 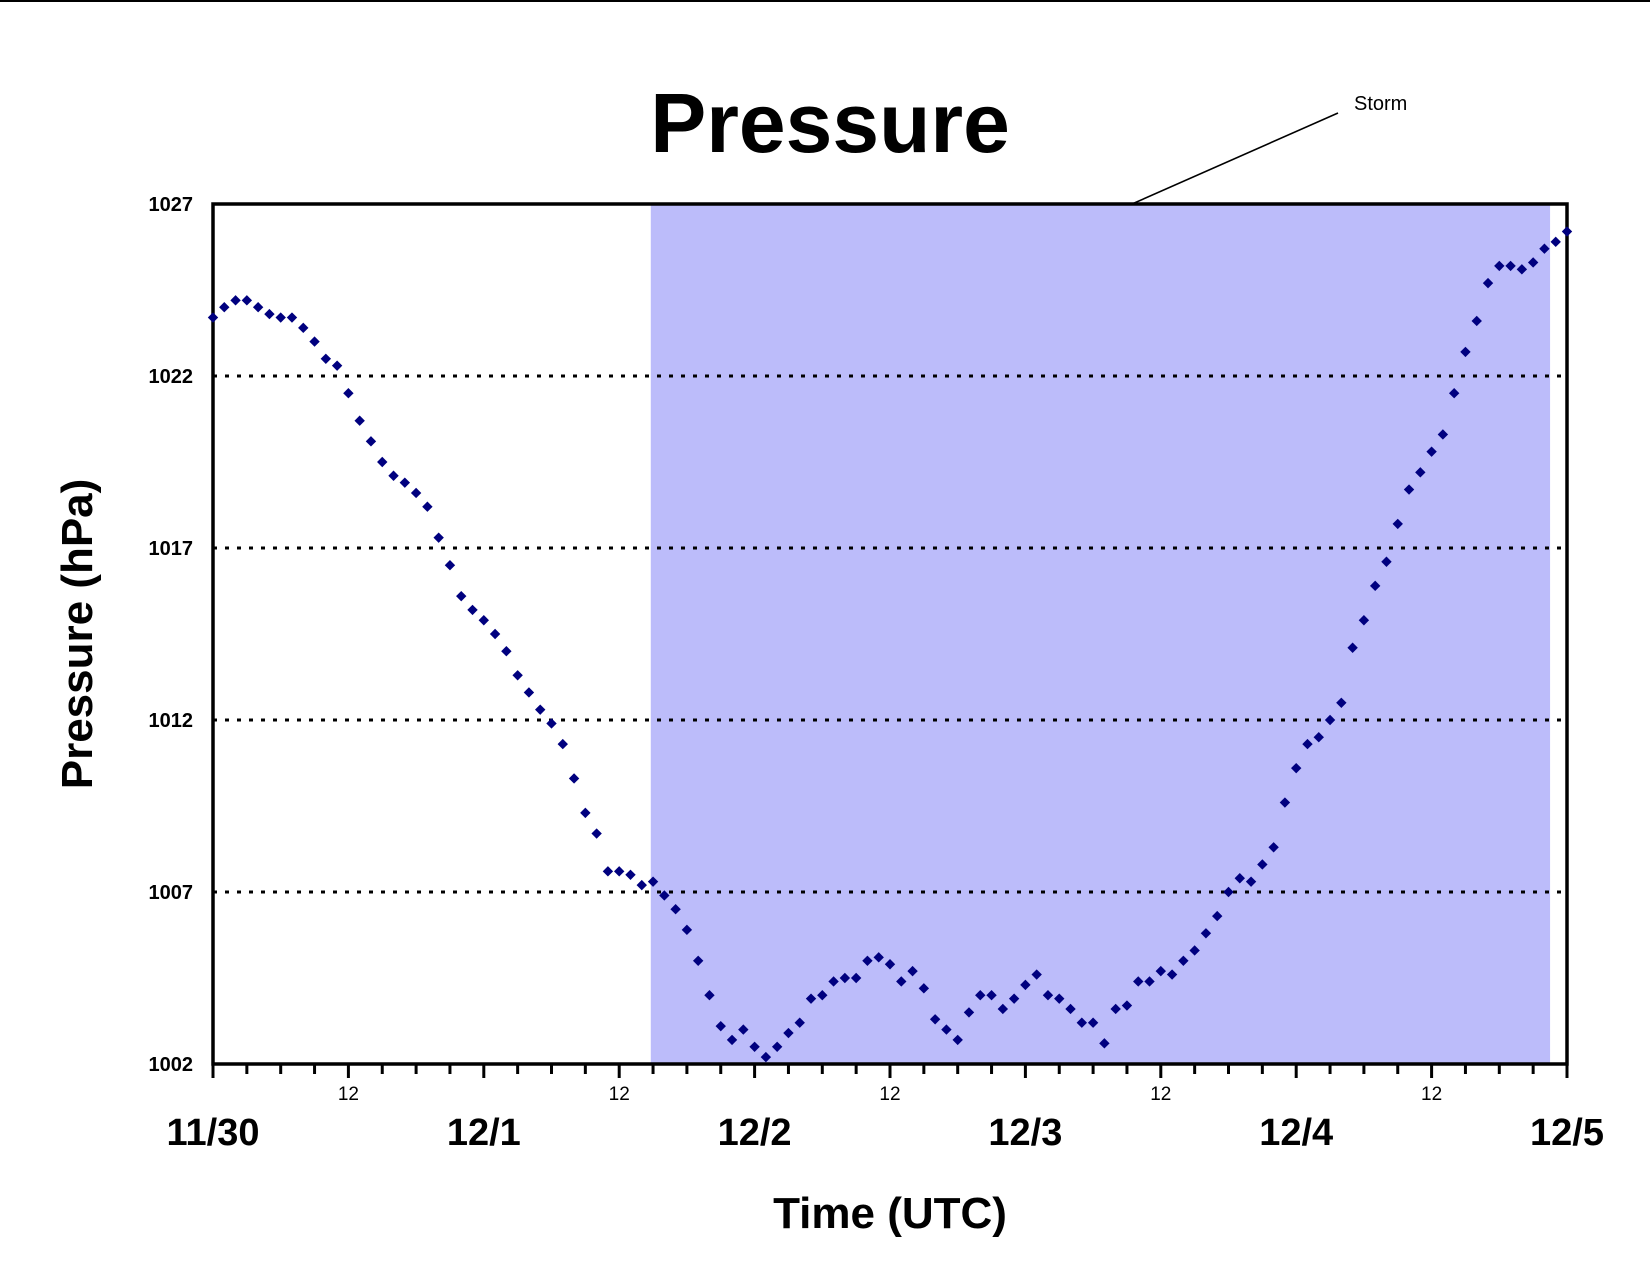 I want to click on x-major-tick-label: 11/30, so click(x=213, y=1133).